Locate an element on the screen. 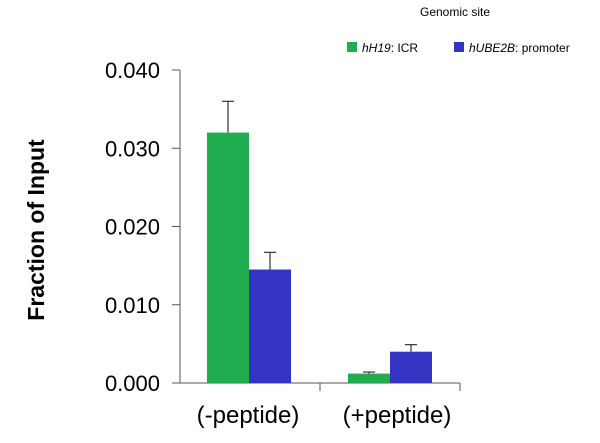  x-tick-label: (-peptide) is located at coordinates (248, 415).